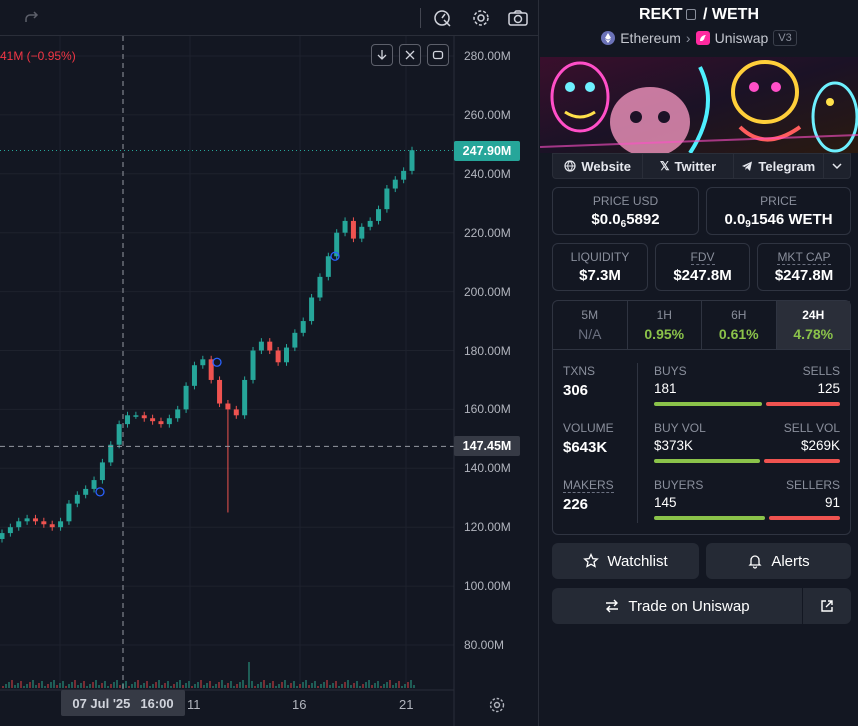  What do you see at coordinates (837, 166) in the screenshot?
I see `more-links-button` at bounding box center [837, 166].